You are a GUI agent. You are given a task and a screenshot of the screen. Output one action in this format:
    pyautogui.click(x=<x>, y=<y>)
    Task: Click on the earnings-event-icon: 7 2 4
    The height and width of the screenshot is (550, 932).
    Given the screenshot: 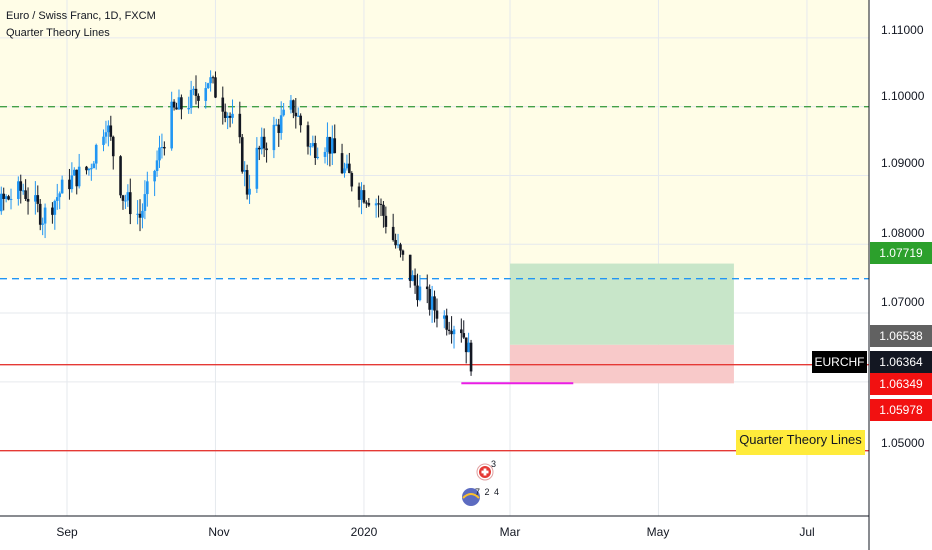 What is the action you would take?
    pyautogui.click(x=482, y=496)
    